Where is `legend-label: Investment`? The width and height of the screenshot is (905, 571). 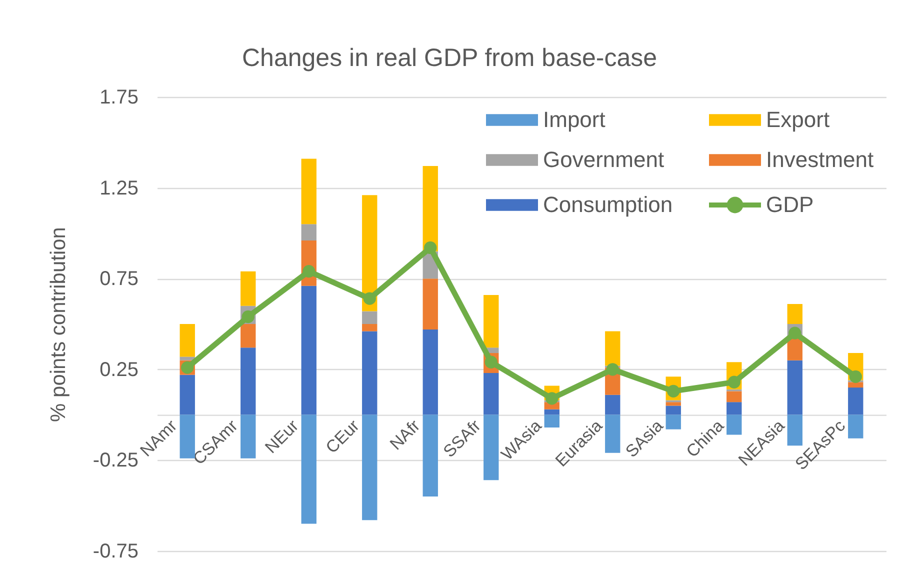 legend-label: Investment is located at coordinates (820, 159).